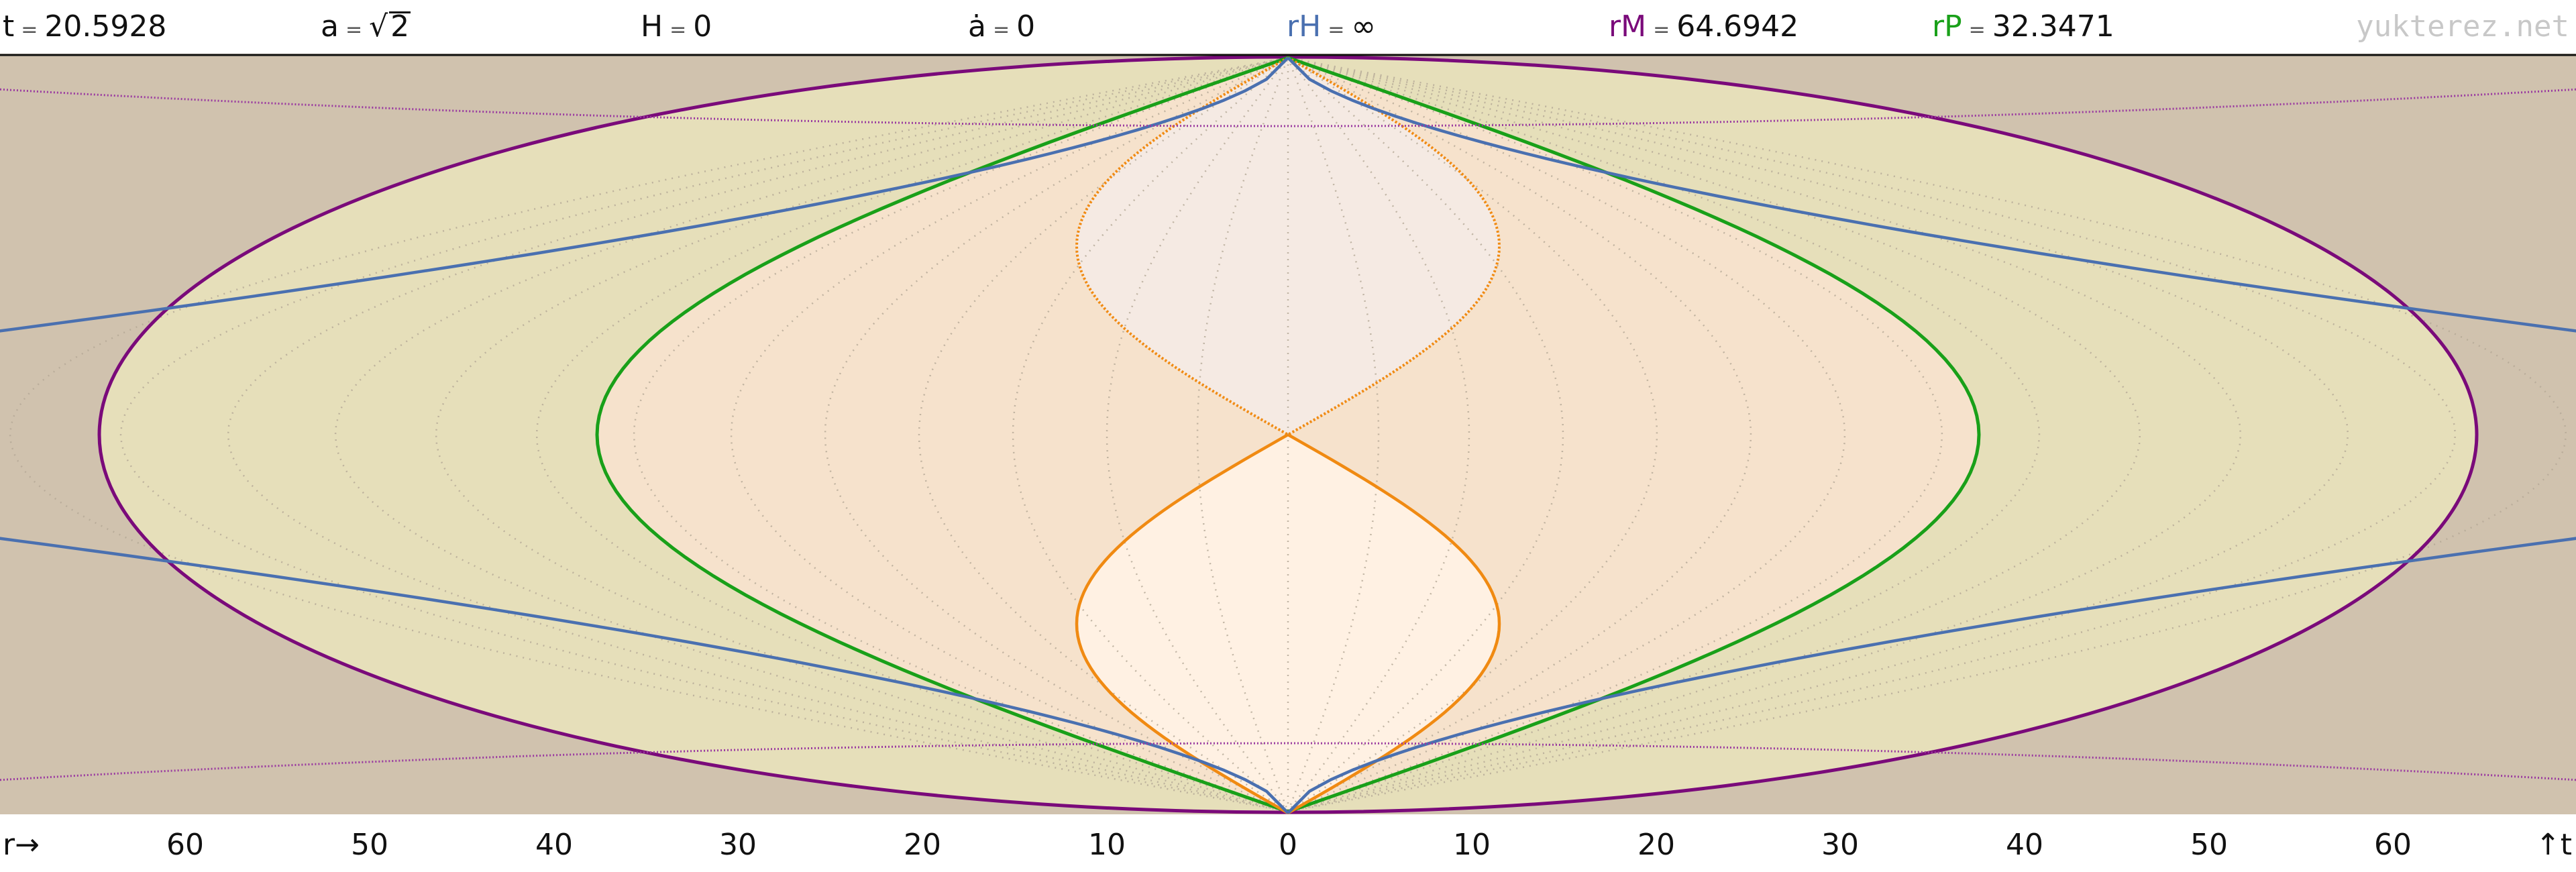 This screenshot has width=2576, height=872. I want to click on site-watermark: yukterez.net, so click(2462, 26).